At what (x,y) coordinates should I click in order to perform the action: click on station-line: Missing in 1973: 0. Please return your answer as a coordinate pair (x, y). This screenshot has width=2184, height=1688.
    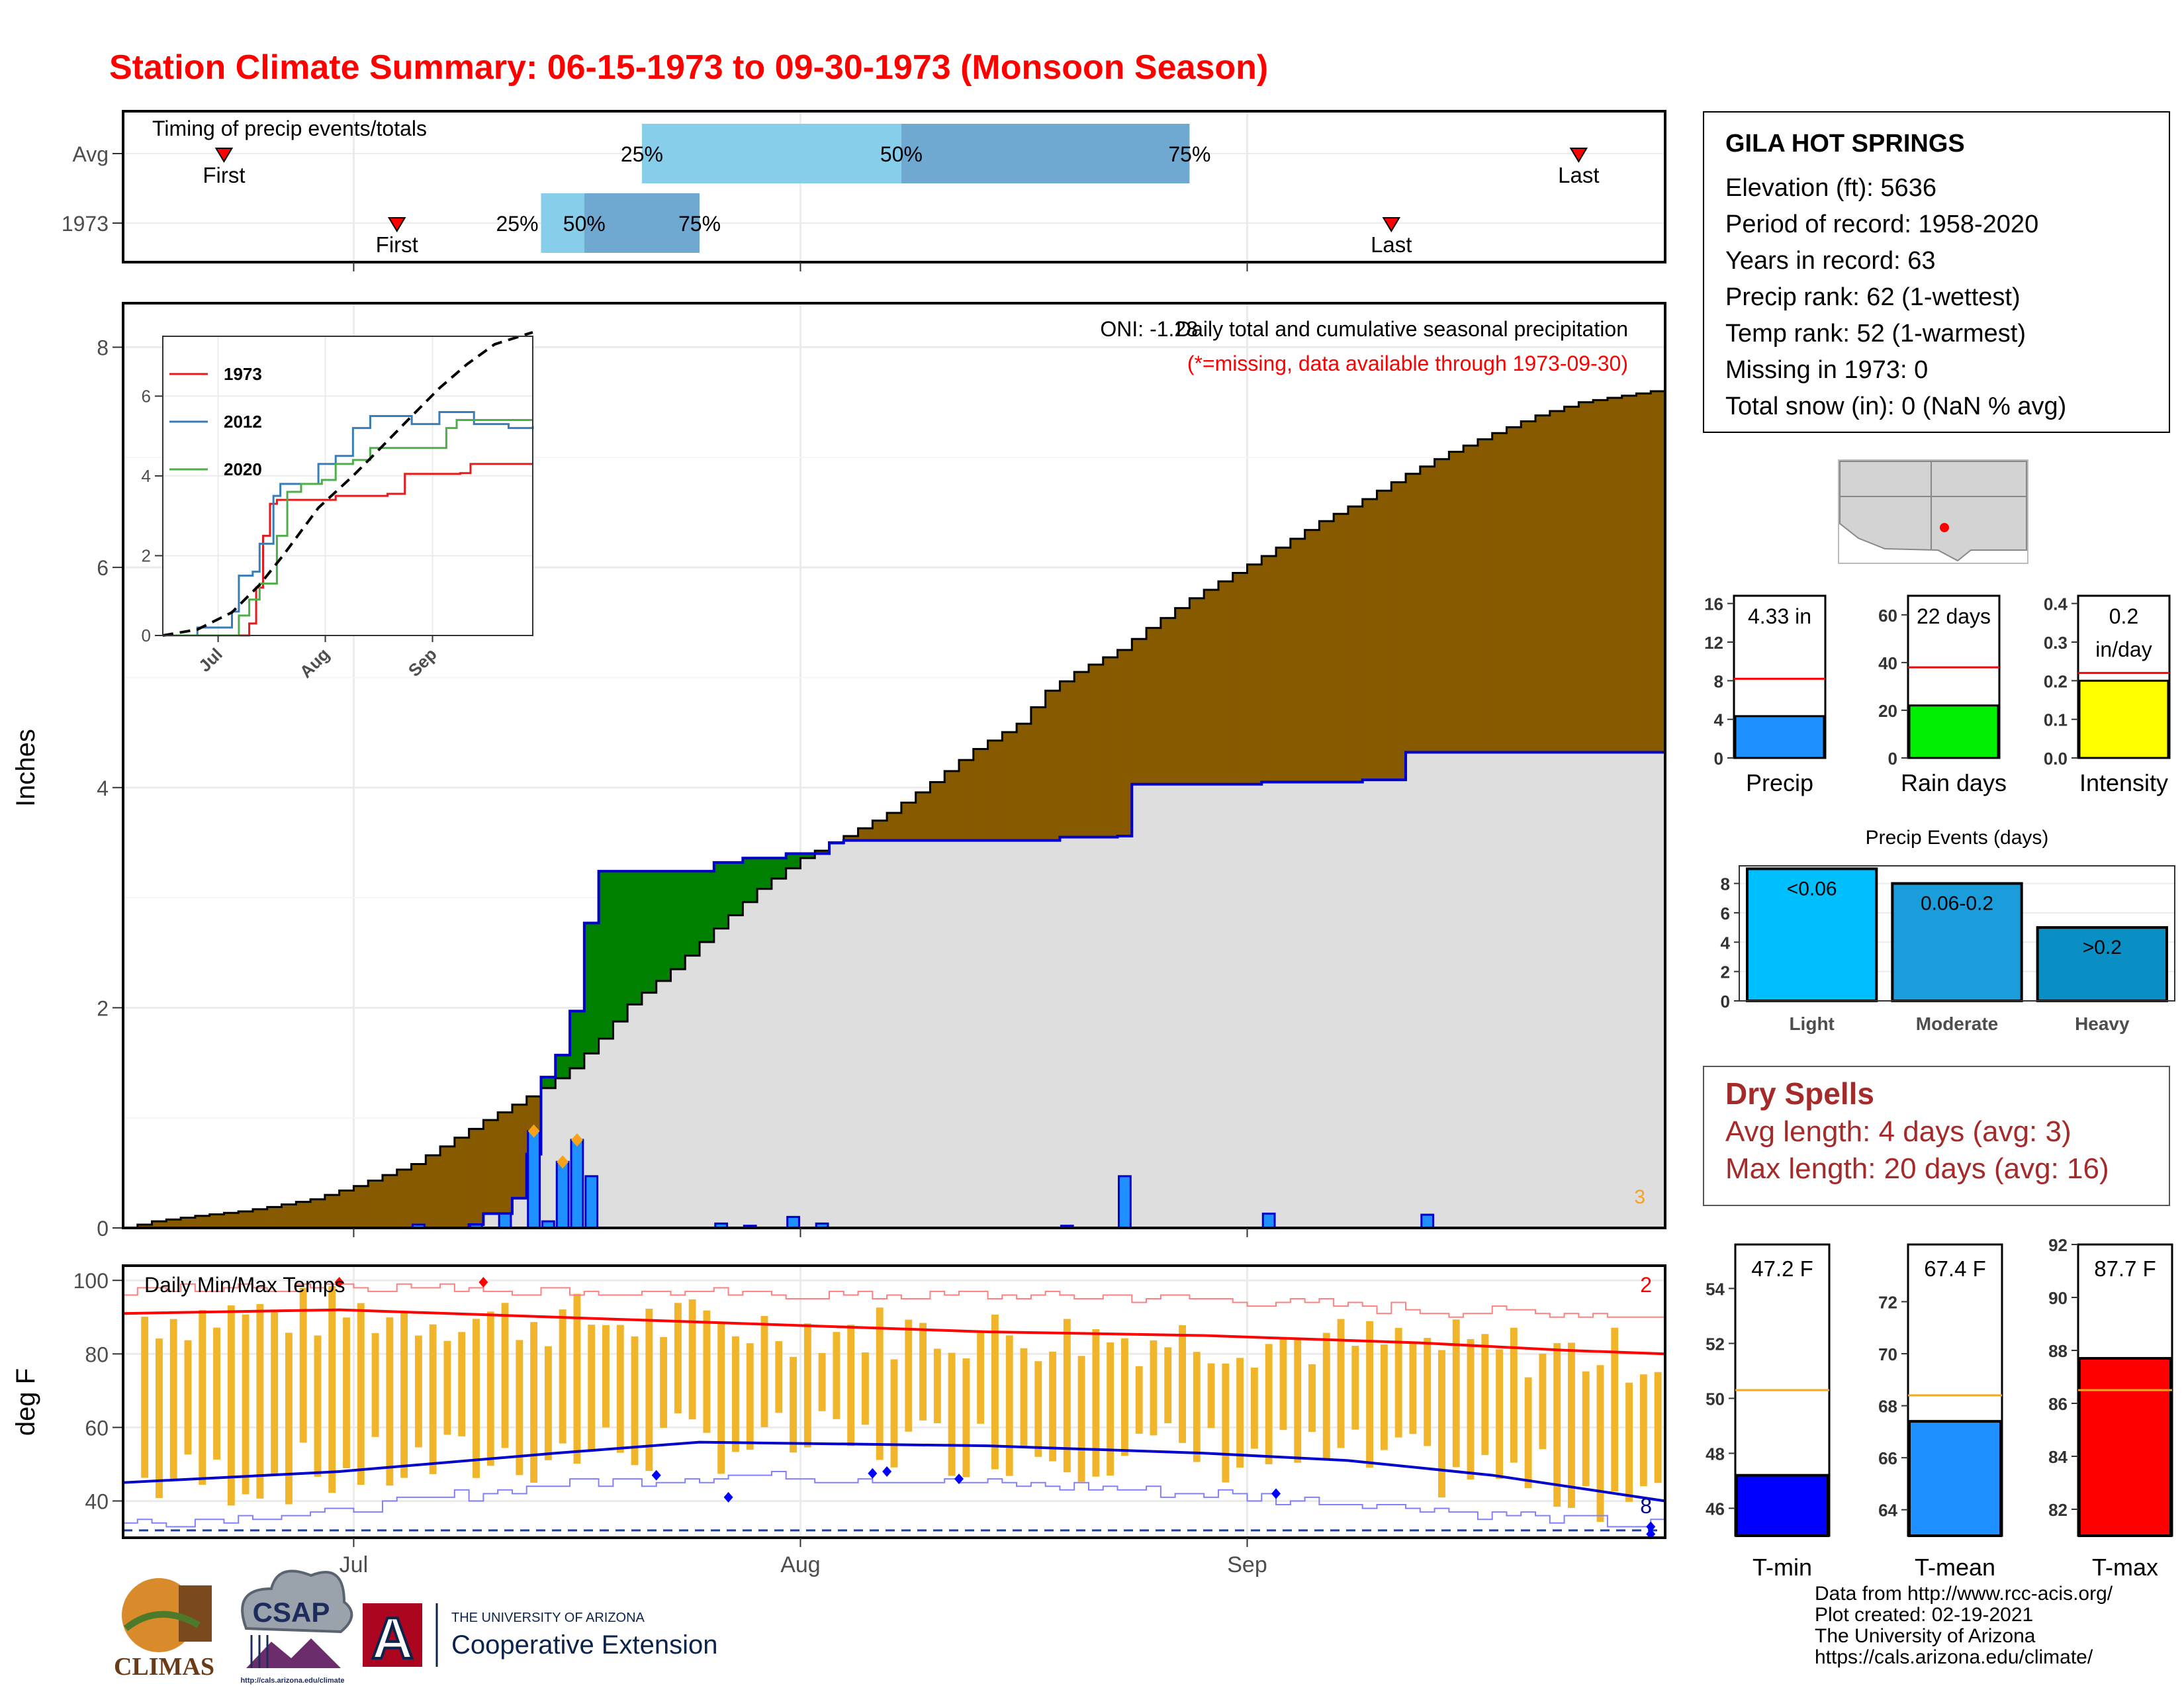
    Looking at the image, I should click on (1827, 370).